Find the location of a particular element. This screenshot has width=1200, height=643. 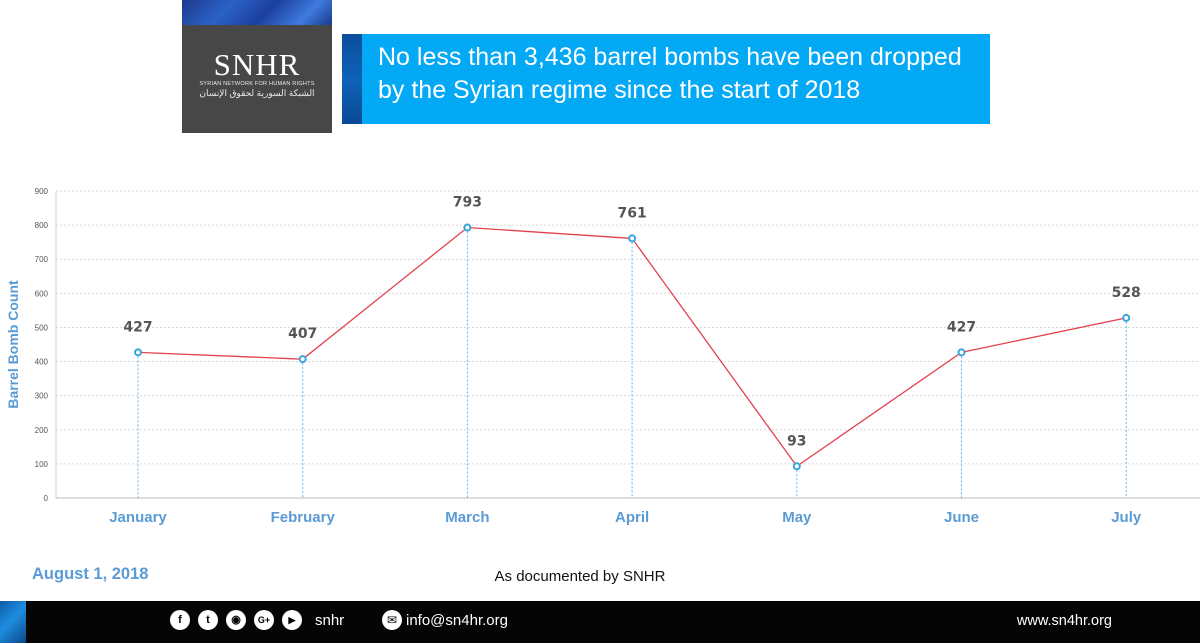

y-tick-label: 400 is located at coordinates (42, 362).